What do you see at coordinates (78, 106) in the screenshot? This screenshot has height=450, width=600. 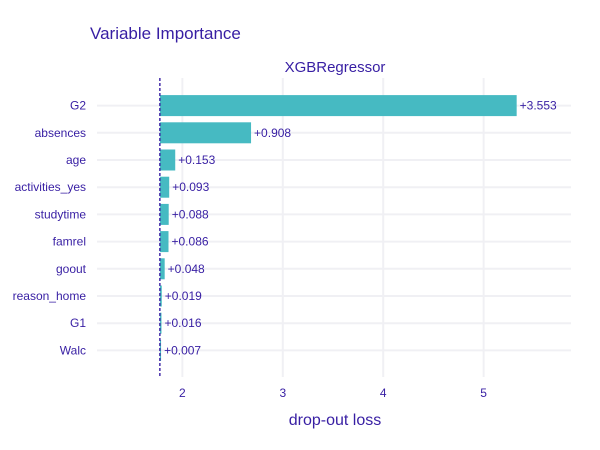 I see `category-label: G2` at bounding box center [78, 106].